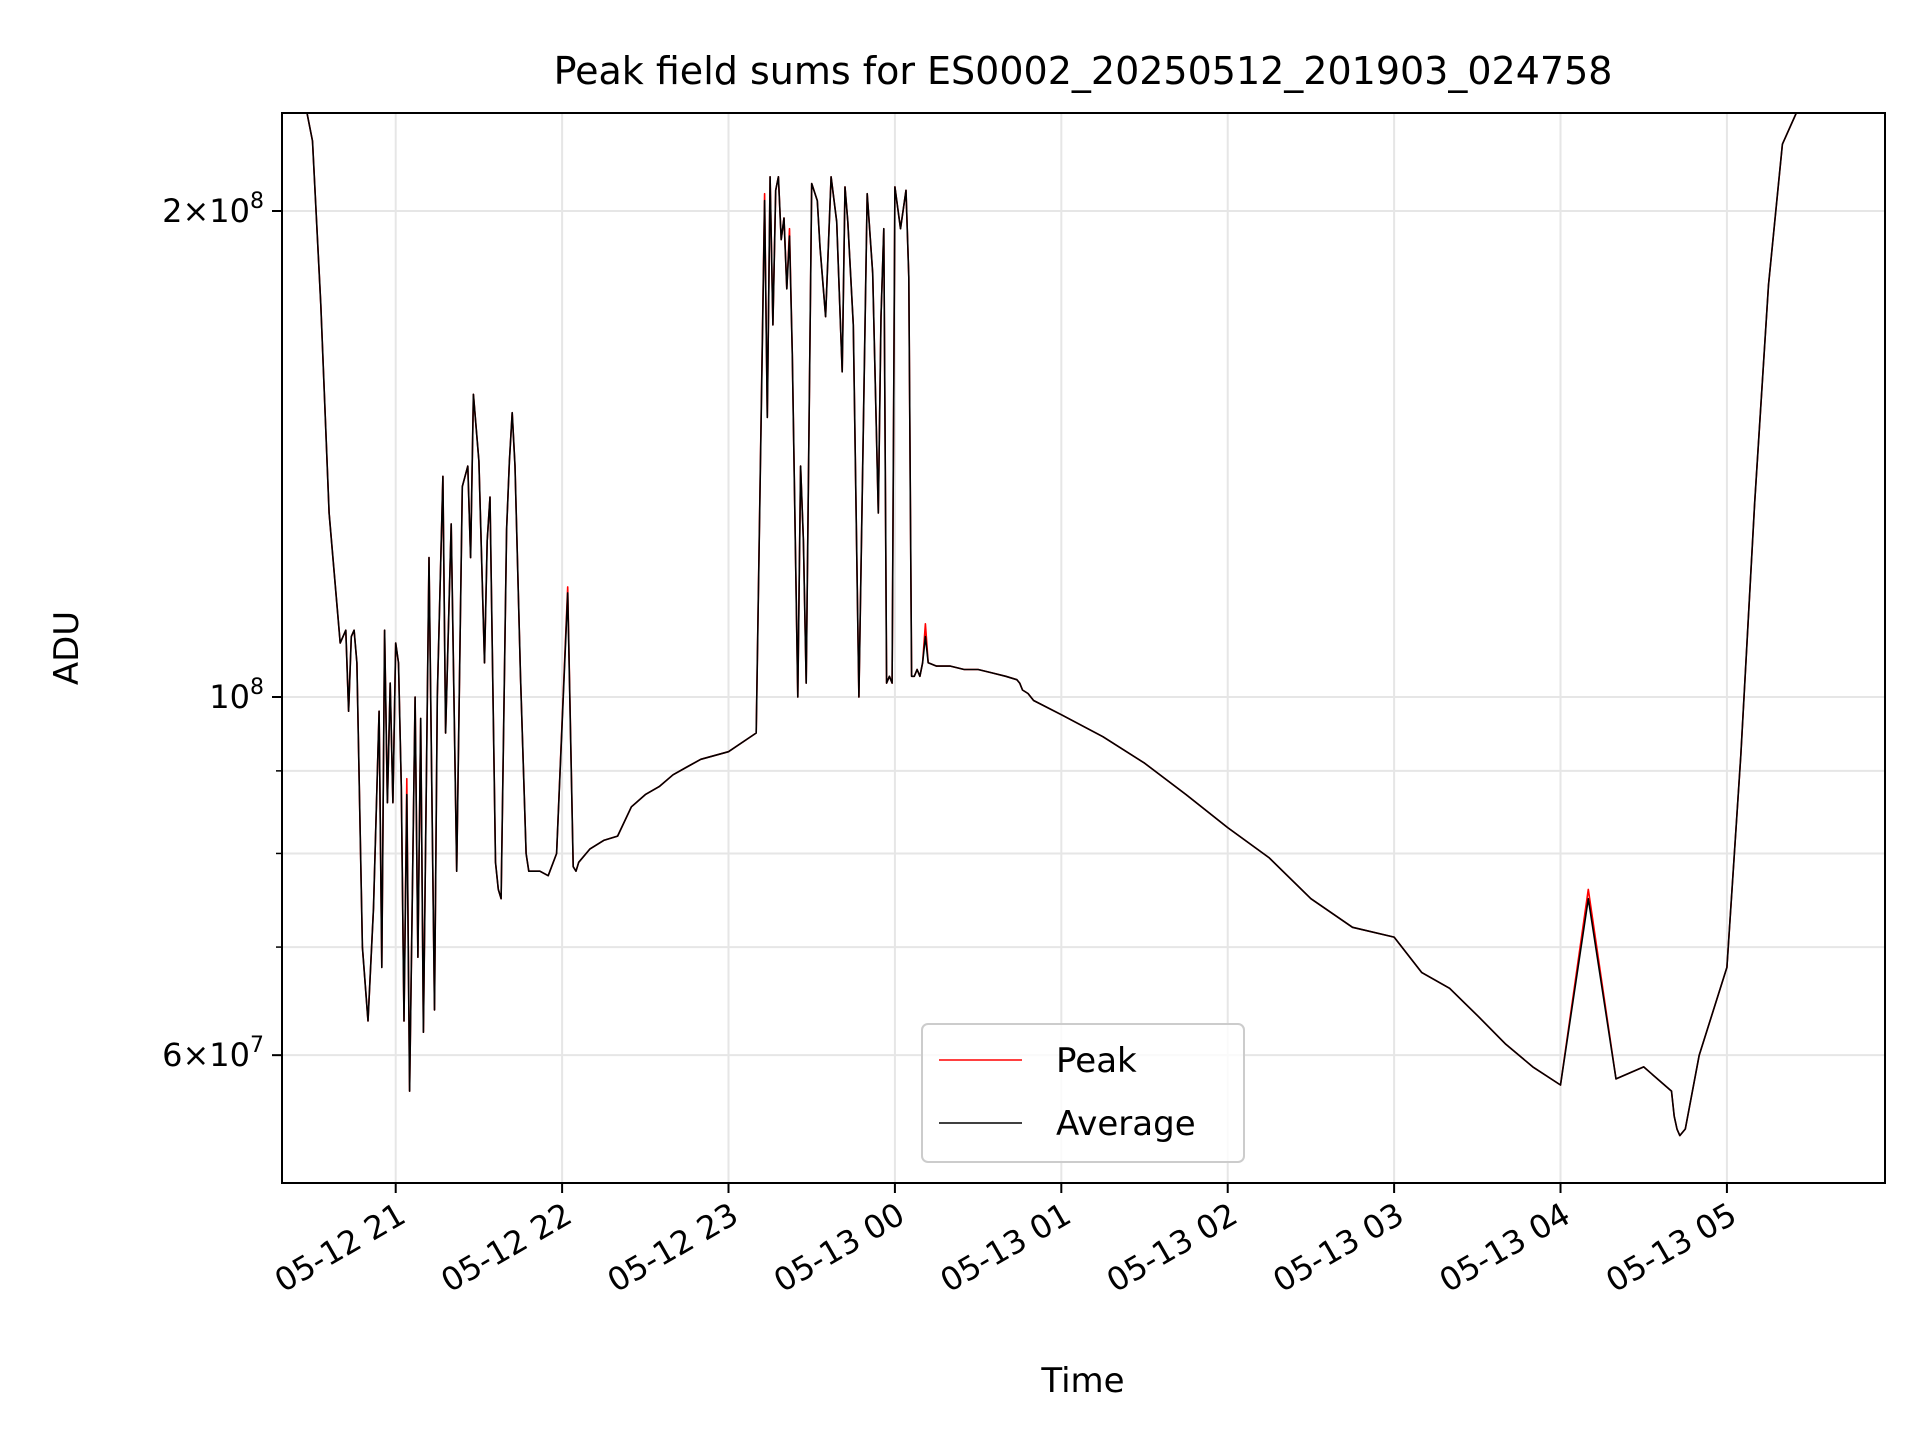 This screenshot has width=1920, height=1440. Describe the element at coordinates (67, 648) in the screenshot. I see `y-axis-label: ADU` at that location.